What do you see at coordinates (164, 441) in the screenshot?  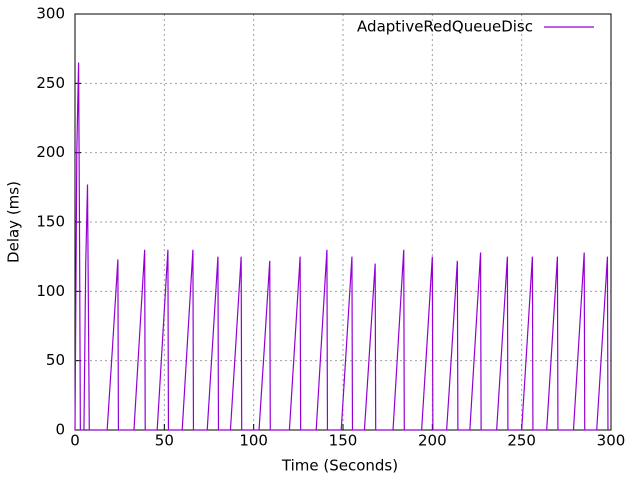 I see `x-tick-label: 50` at bounding box center [164, 441].